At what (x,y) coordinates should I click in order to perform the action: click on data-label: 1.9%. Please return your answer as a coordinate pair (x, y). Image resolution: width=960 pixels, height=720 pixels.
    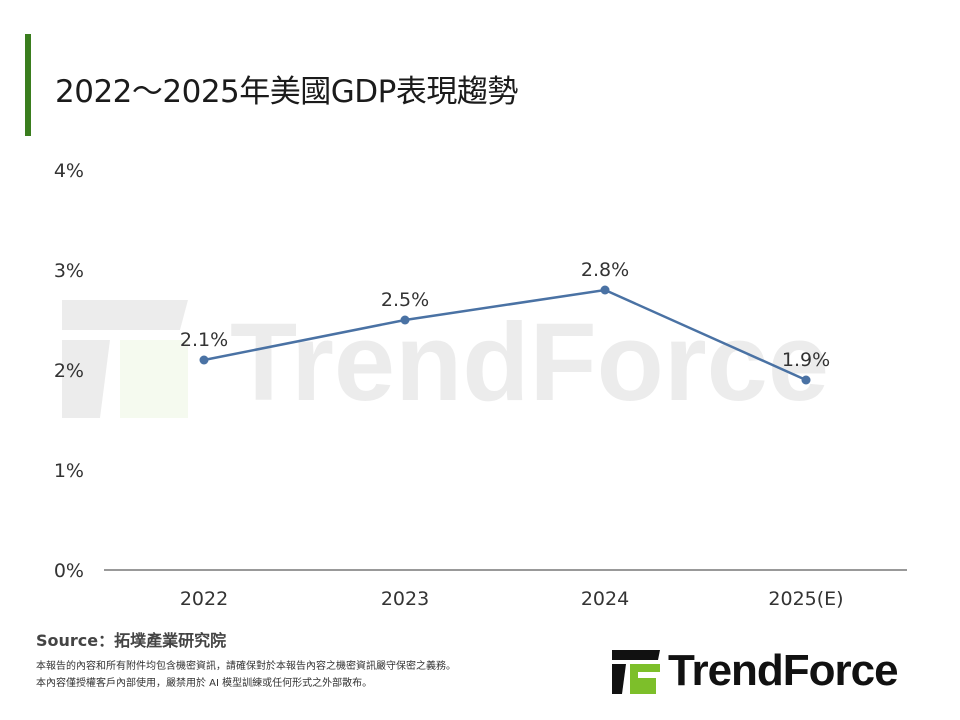
    Looking at the image, I should click on (806, 360).